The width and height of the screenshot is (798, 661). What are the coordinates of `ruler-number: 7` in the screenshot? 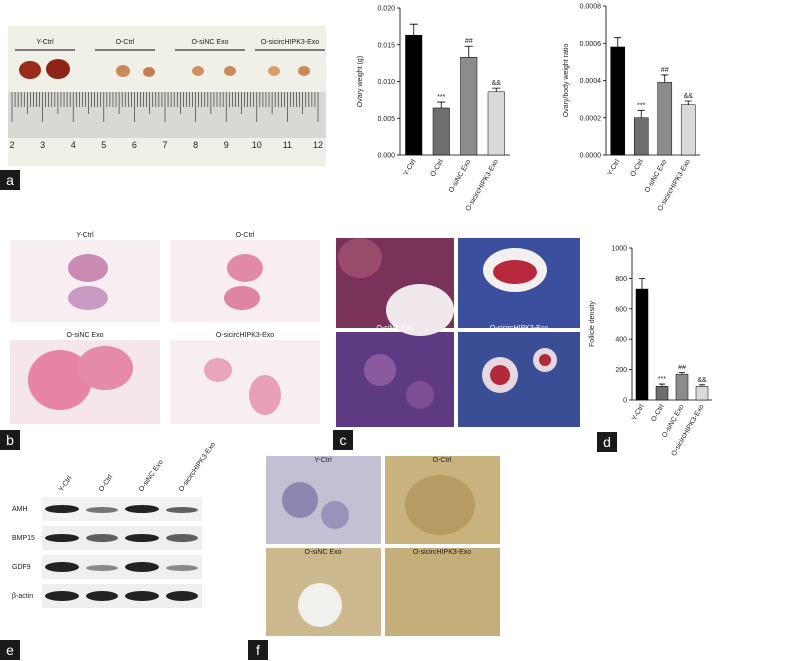 It's located at (164, 145).